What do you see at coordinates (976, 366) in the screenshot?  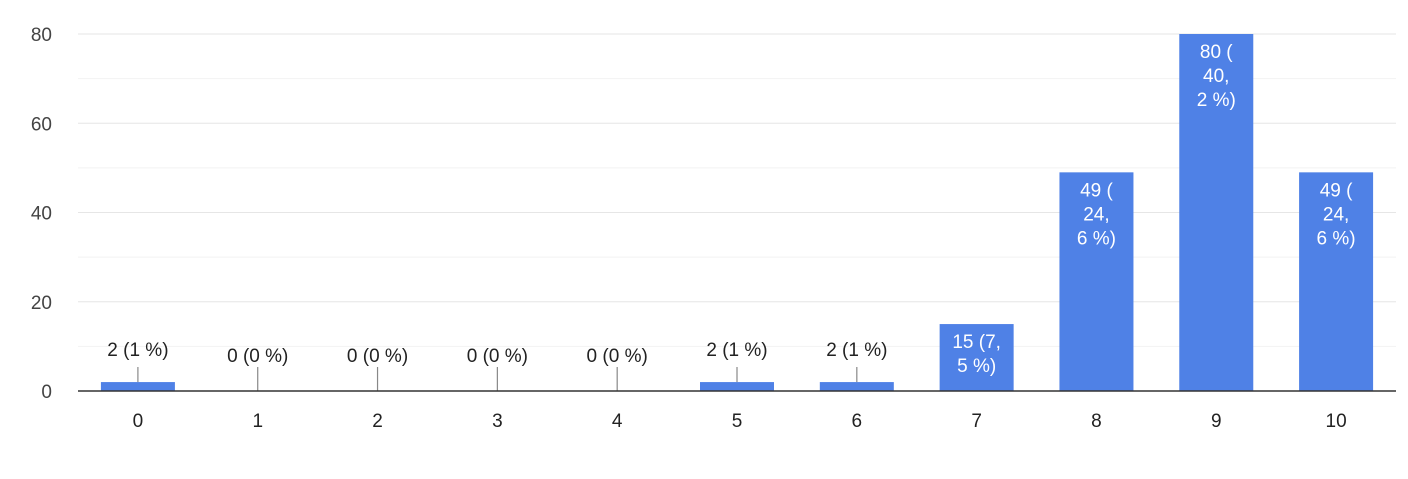 I see `data-label: 5 %)` at bounding box center [976, 366].